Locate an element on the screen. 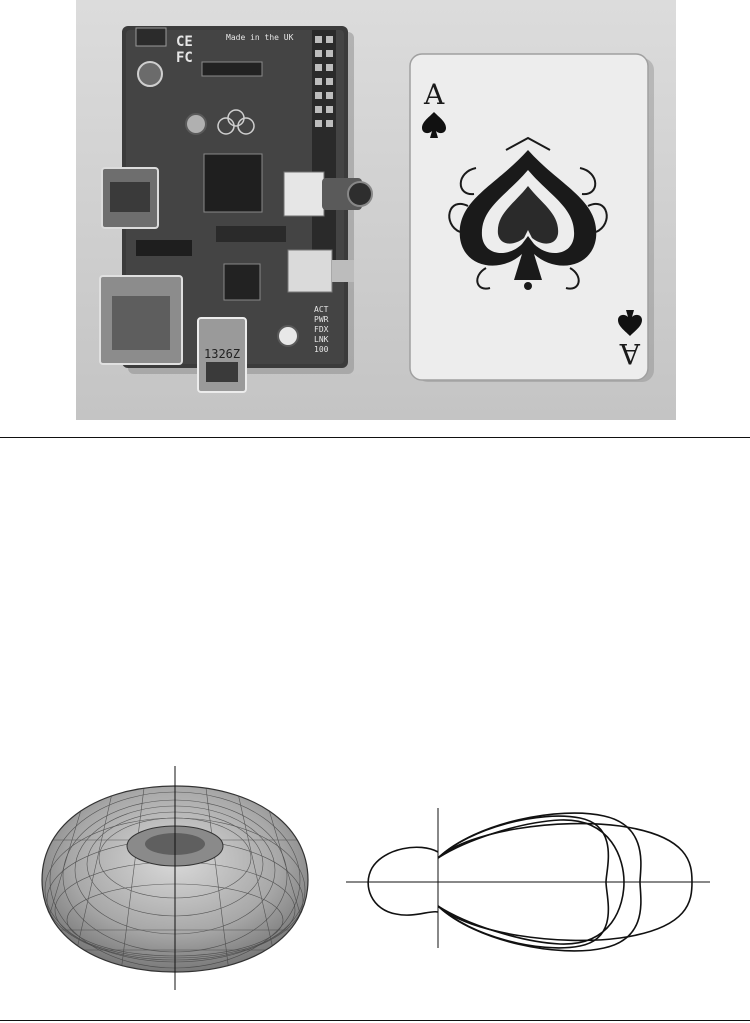  lobe-diagram is located at coordinates (528, 880).